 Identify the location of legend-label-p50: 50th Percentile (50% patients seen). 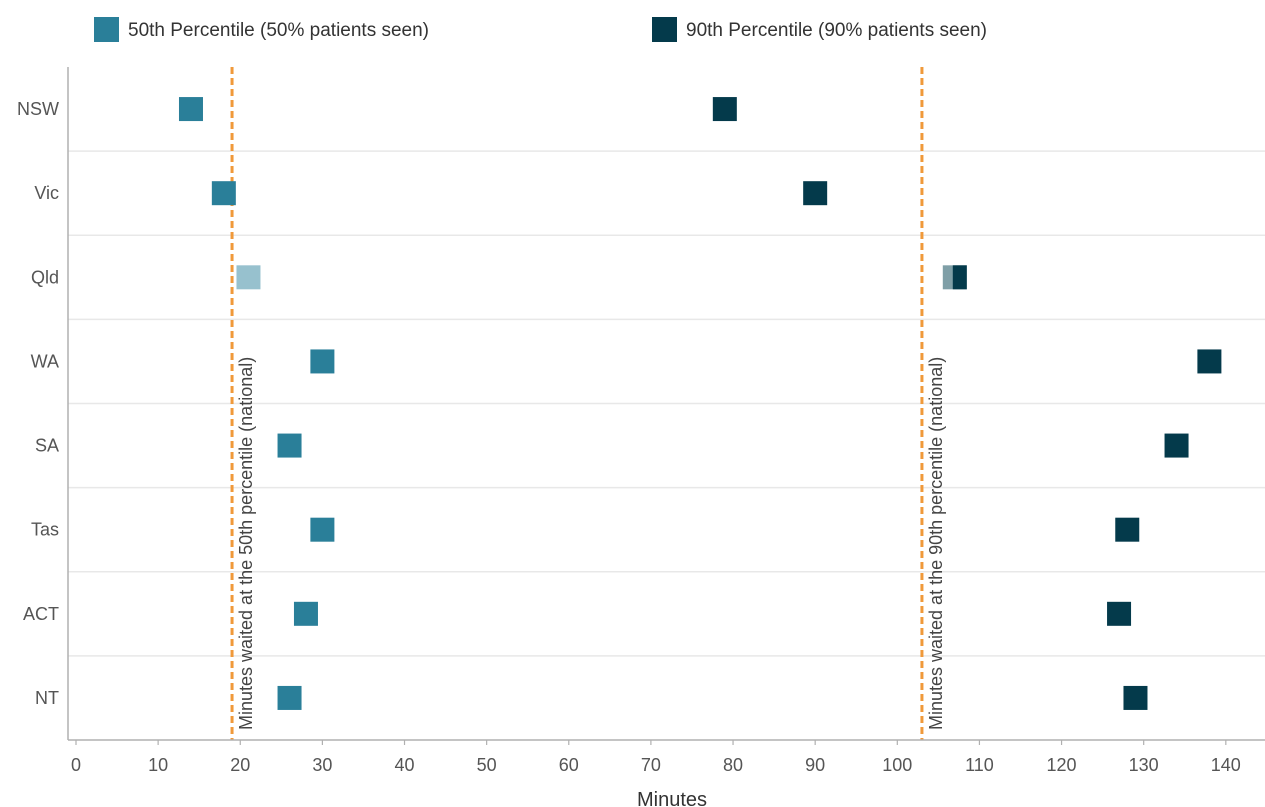
(278, 30).